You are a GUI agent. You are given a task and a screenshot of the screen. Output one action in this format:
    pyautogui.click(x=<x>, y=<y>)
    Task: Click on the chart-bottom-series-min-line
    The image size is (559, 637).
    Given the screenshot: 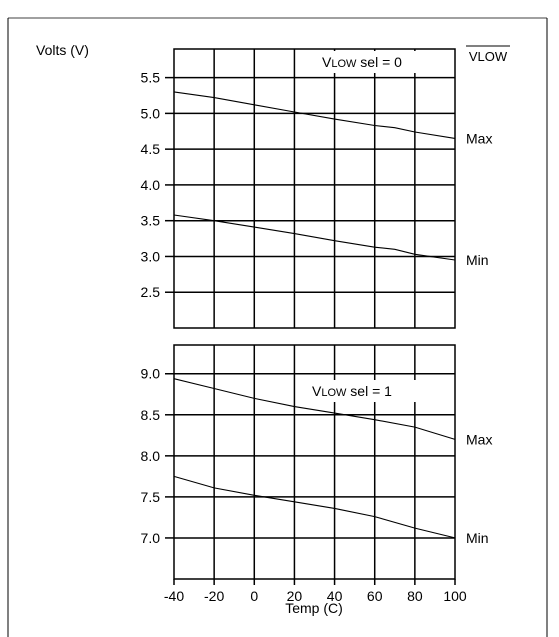 What is the action you would take?
    pyautogui.click(x=314, y=507)
    